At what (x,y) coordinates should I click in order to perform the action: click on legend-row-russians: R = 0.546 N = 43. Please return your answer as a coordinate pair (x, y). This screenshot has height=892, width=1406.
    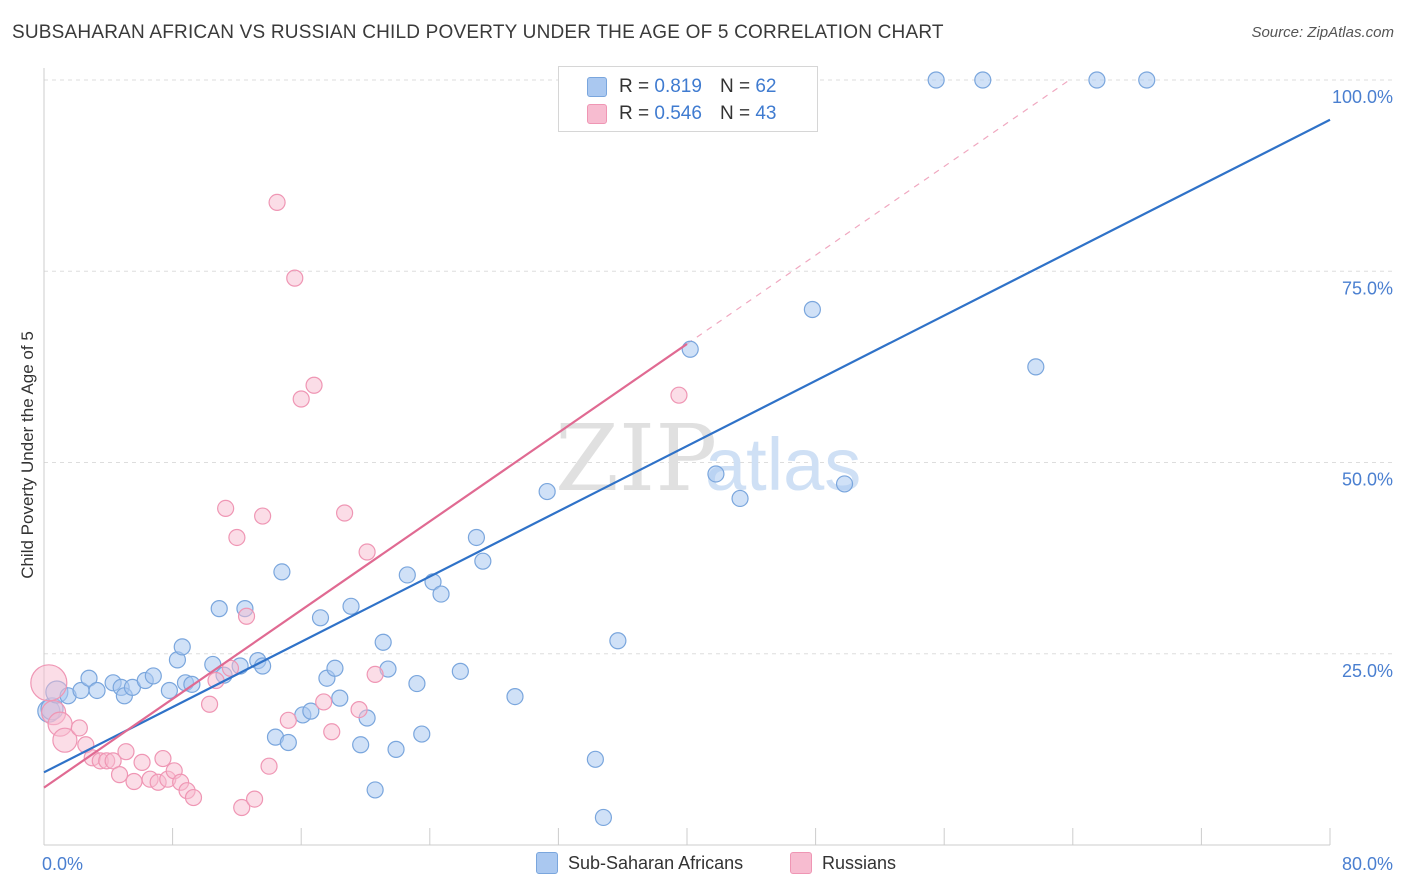
    Looking at the image, I should click on (681, 114).